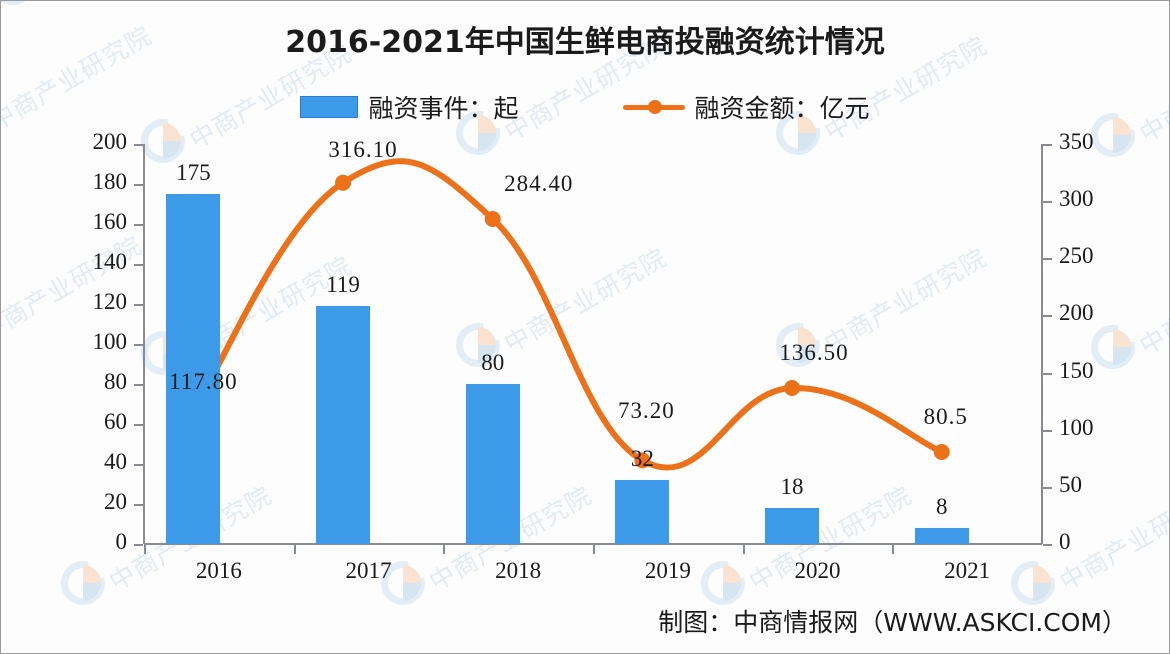  I want to click on line-point-2017, so click(343, 182).